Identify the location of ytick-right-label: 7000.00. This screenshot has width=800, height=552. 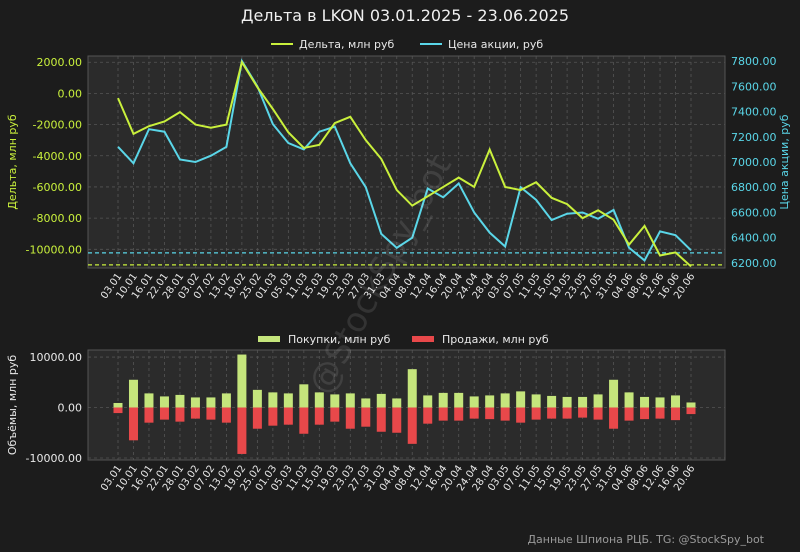
(754, 162).